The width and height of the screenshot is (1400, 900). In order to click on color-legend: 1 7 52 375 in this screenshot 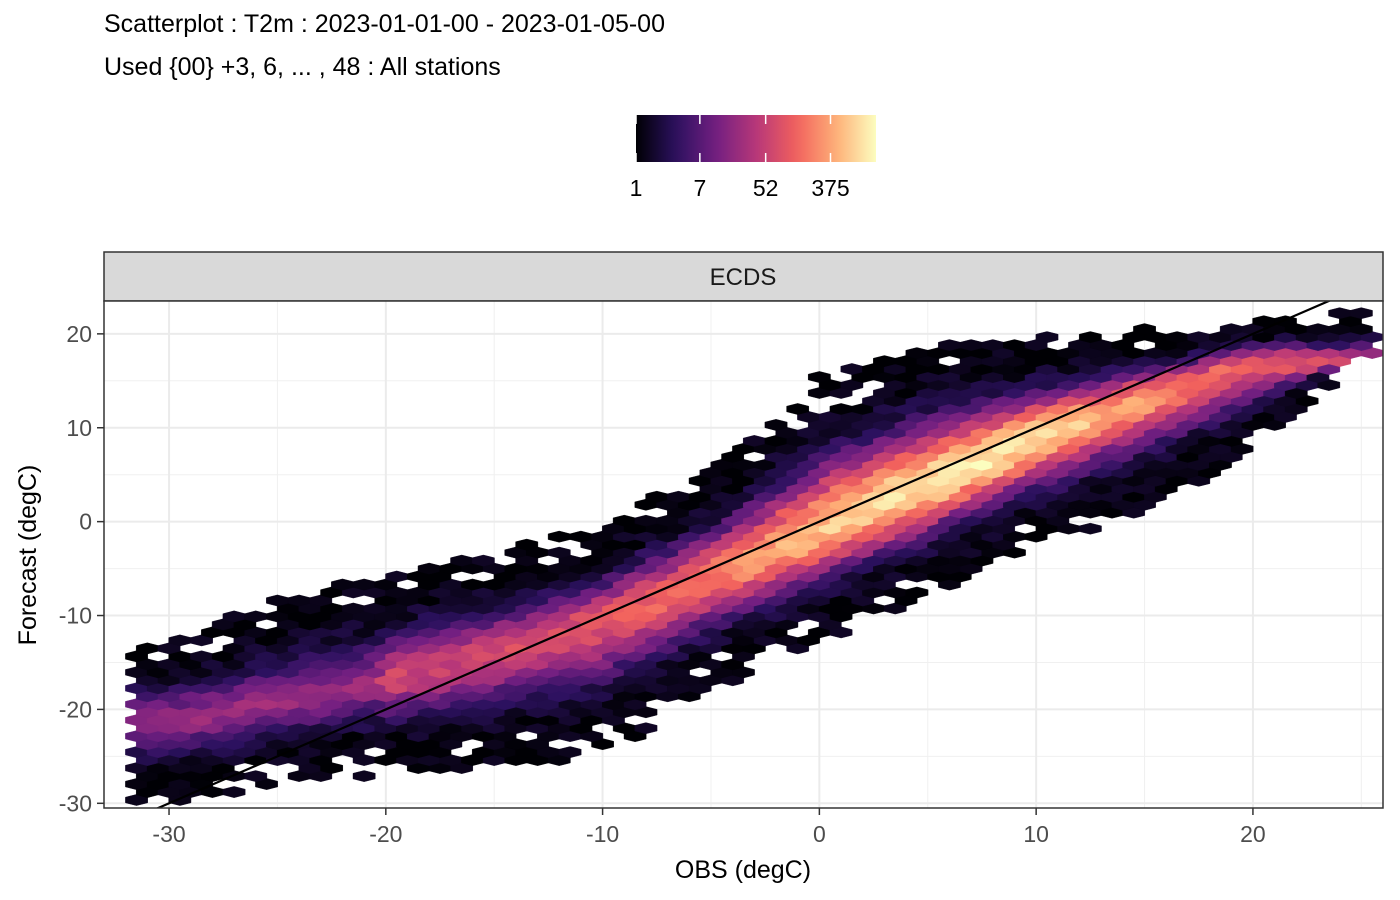, I will do `click(753, 158)`.